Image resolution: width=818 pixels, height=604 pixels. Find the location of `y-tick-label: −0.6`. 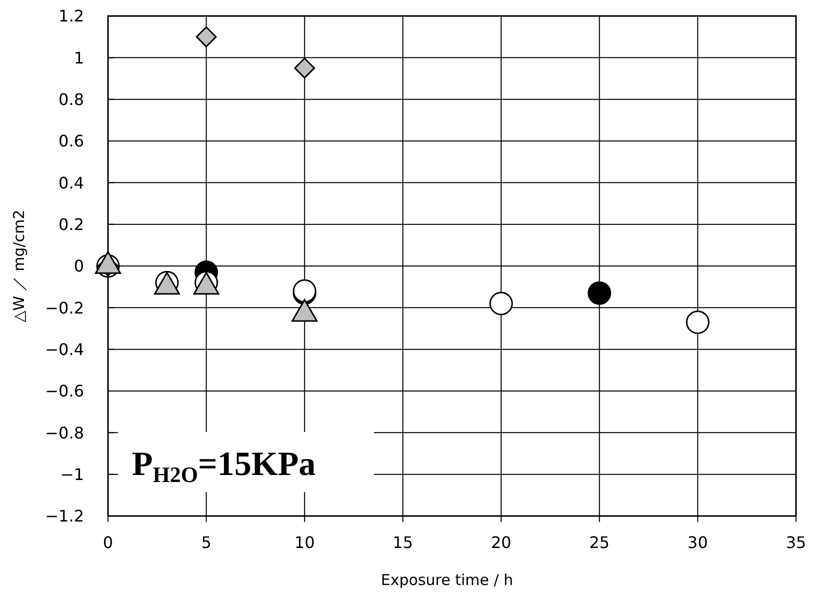

y-tick-label: −0.6 is located at coordinates (64, 391).